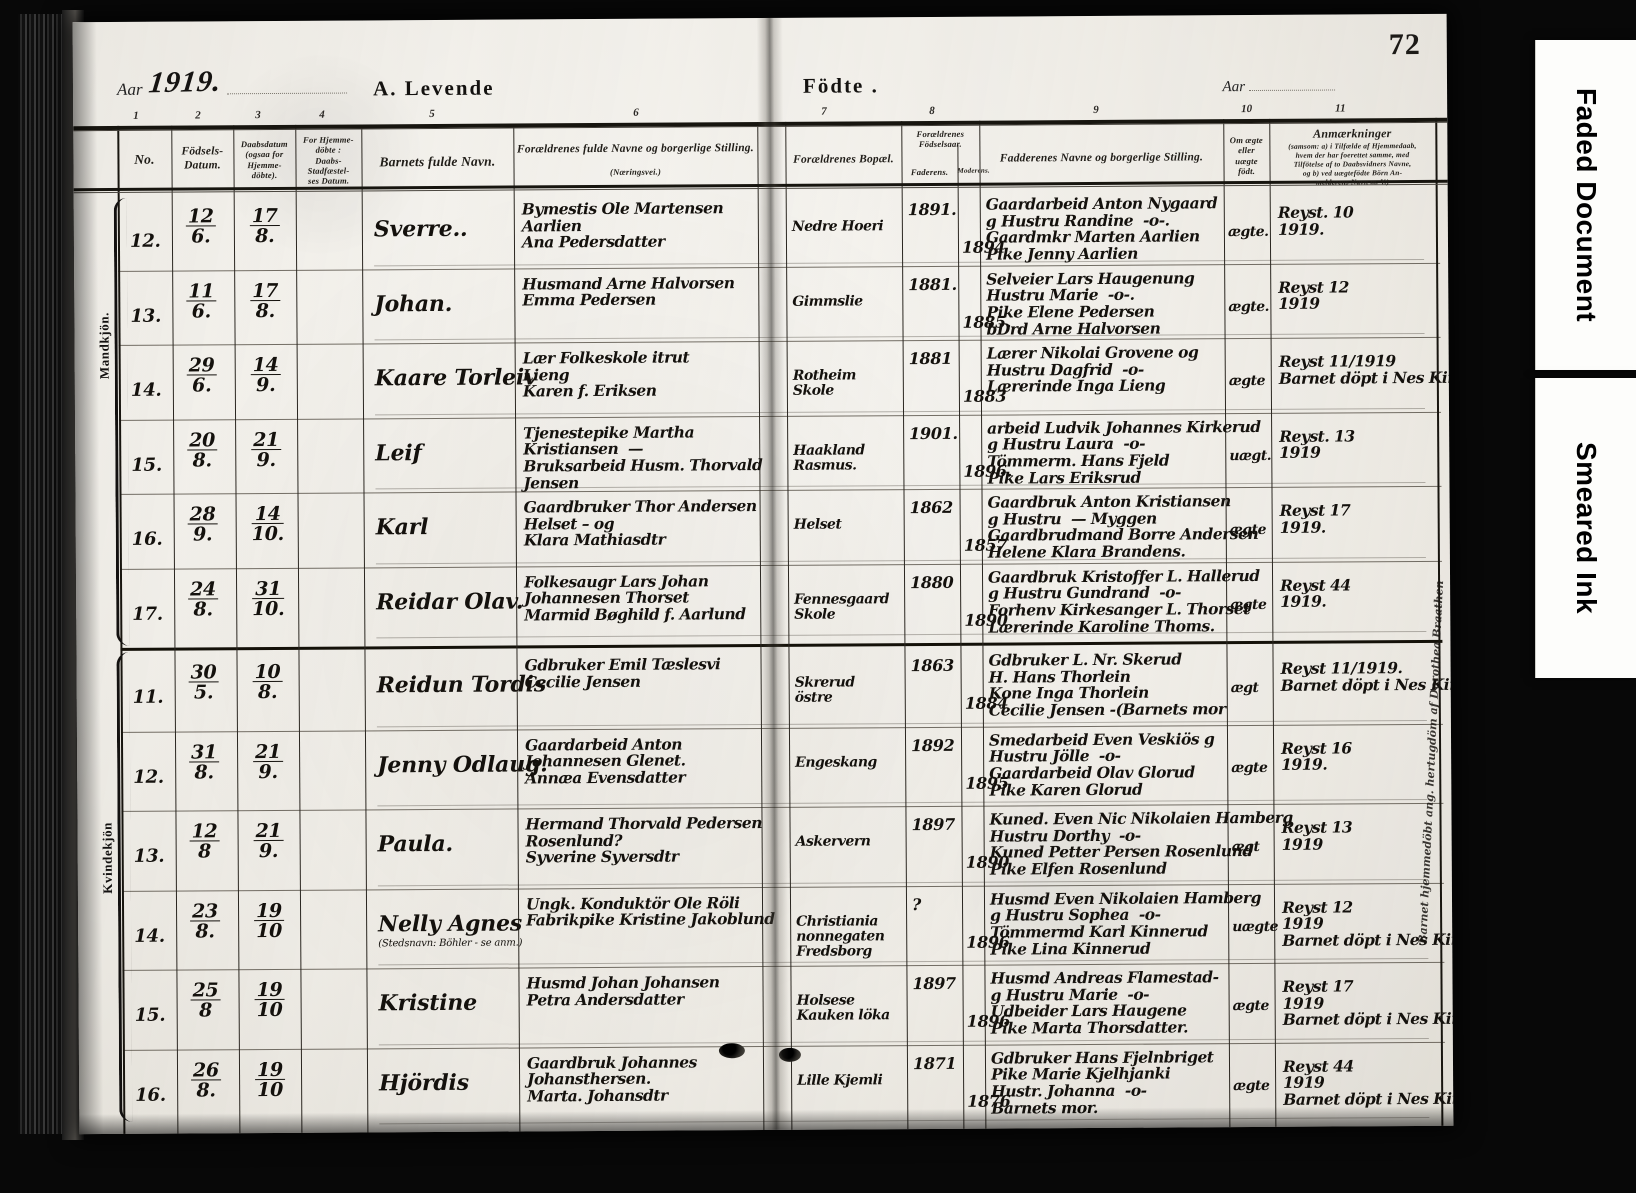 The height and width of the screenshot is (1193, 1636). I want to click on date-fraction: 11 6., so click(201, 301).